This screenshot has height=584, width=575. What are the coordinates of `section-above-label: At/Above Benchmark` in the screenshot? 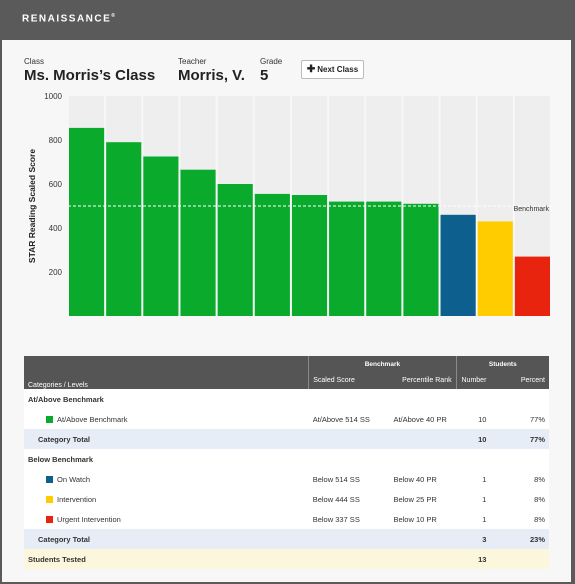 It's located at (286, 399).